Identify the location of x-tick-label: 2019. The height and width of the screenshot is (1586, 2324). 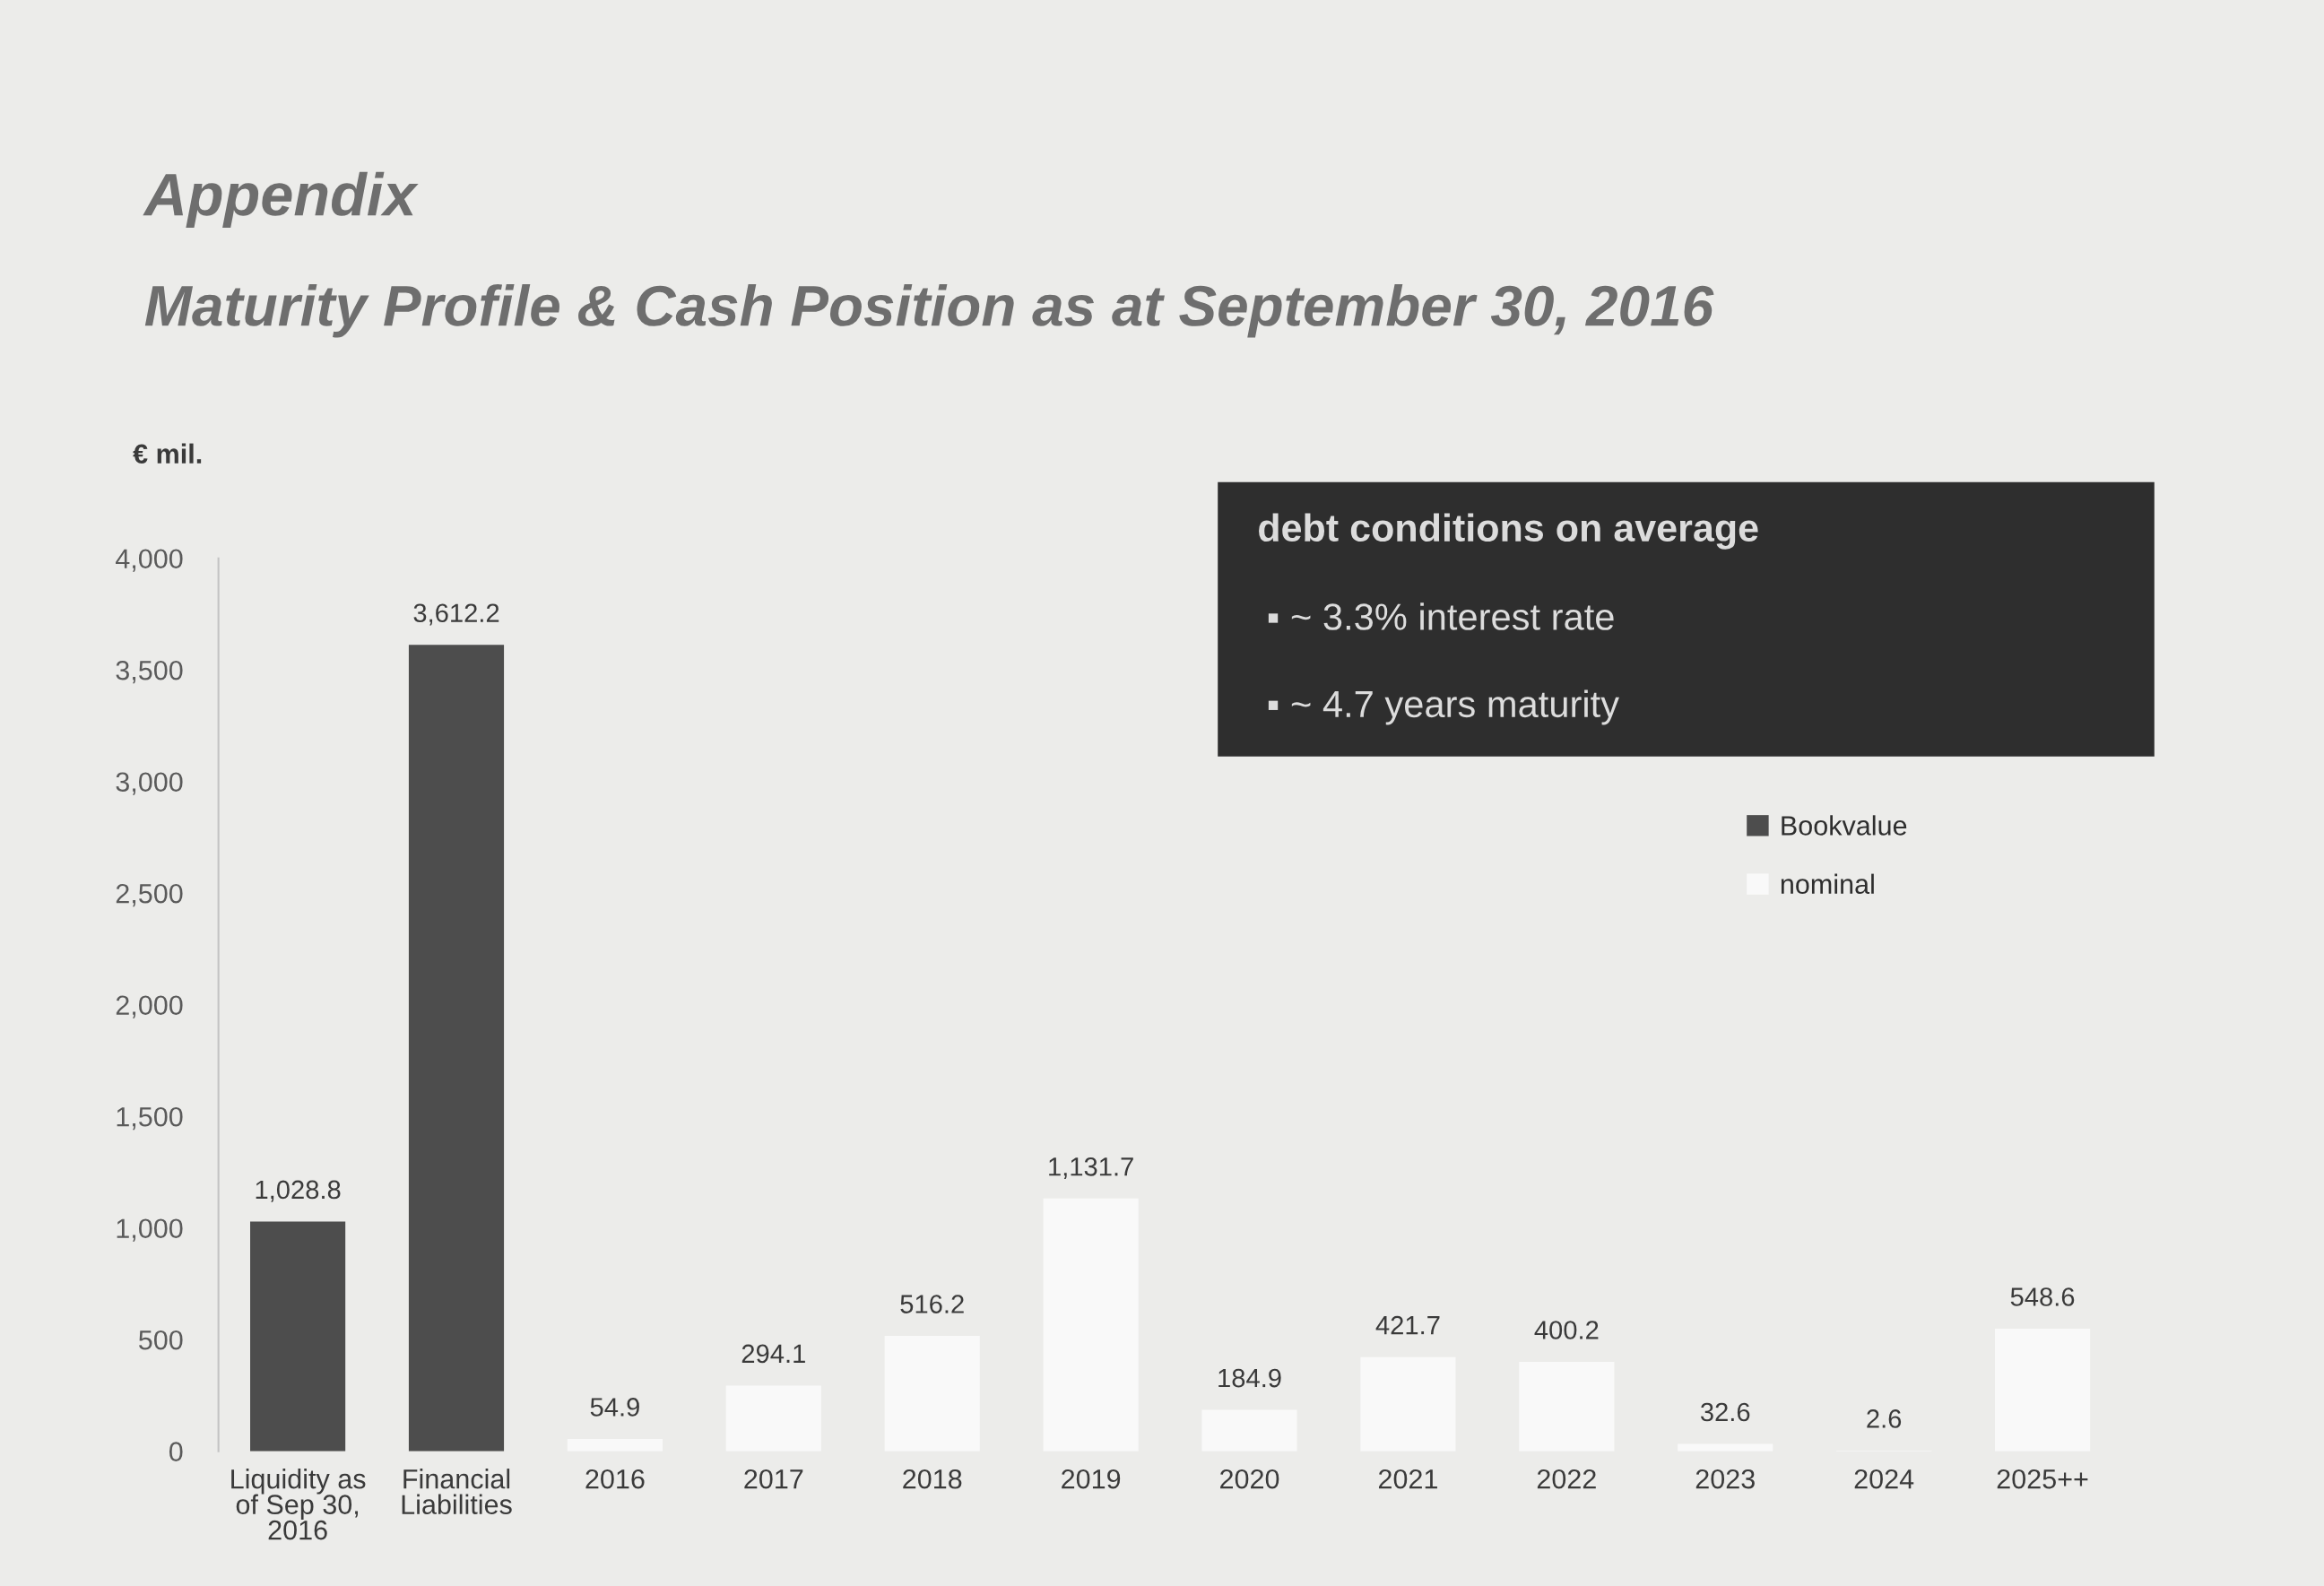
(1091, 1479).